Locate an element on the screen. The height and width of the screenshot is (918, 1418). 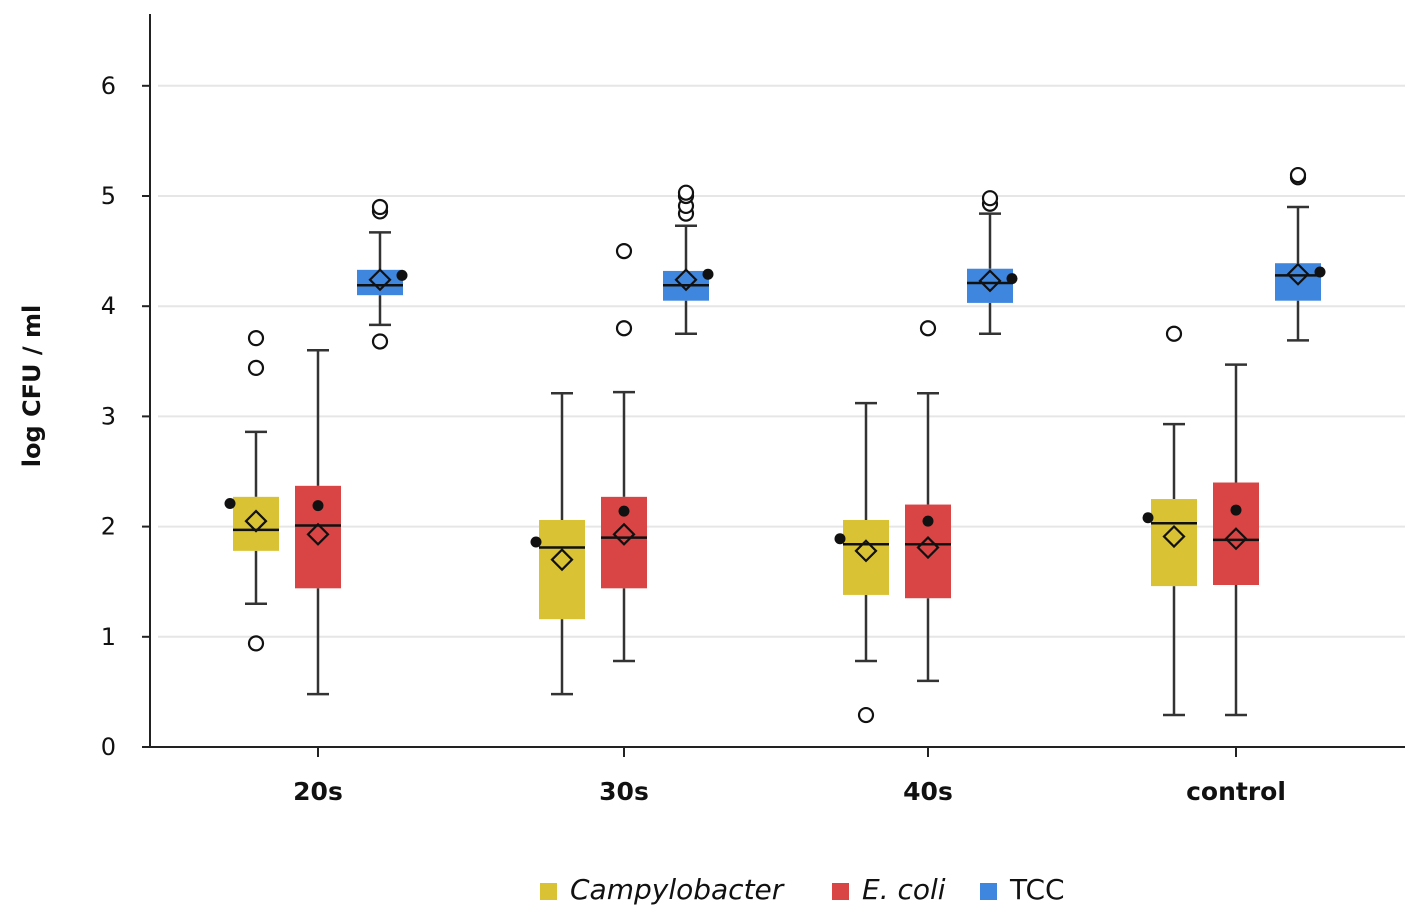
box-tcc-20s is located at coordinates (382, 274).